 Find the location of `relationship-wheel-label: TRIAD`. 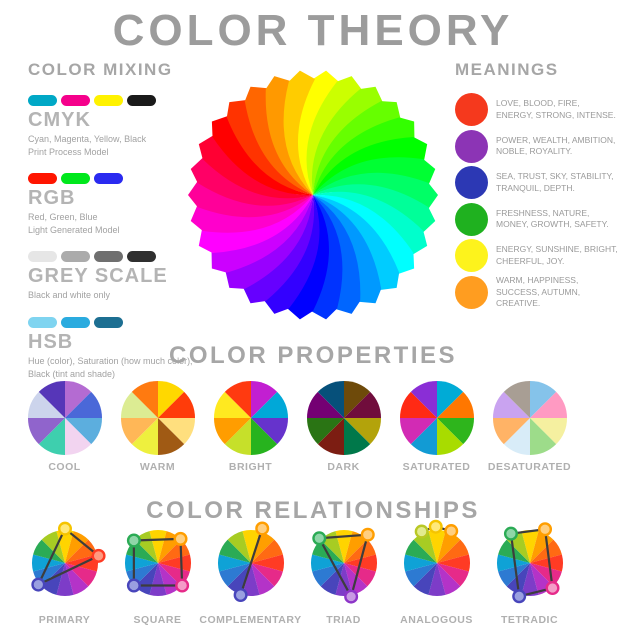

relationship-wheel-label: TRIAD is located at coordinates (343, 620).